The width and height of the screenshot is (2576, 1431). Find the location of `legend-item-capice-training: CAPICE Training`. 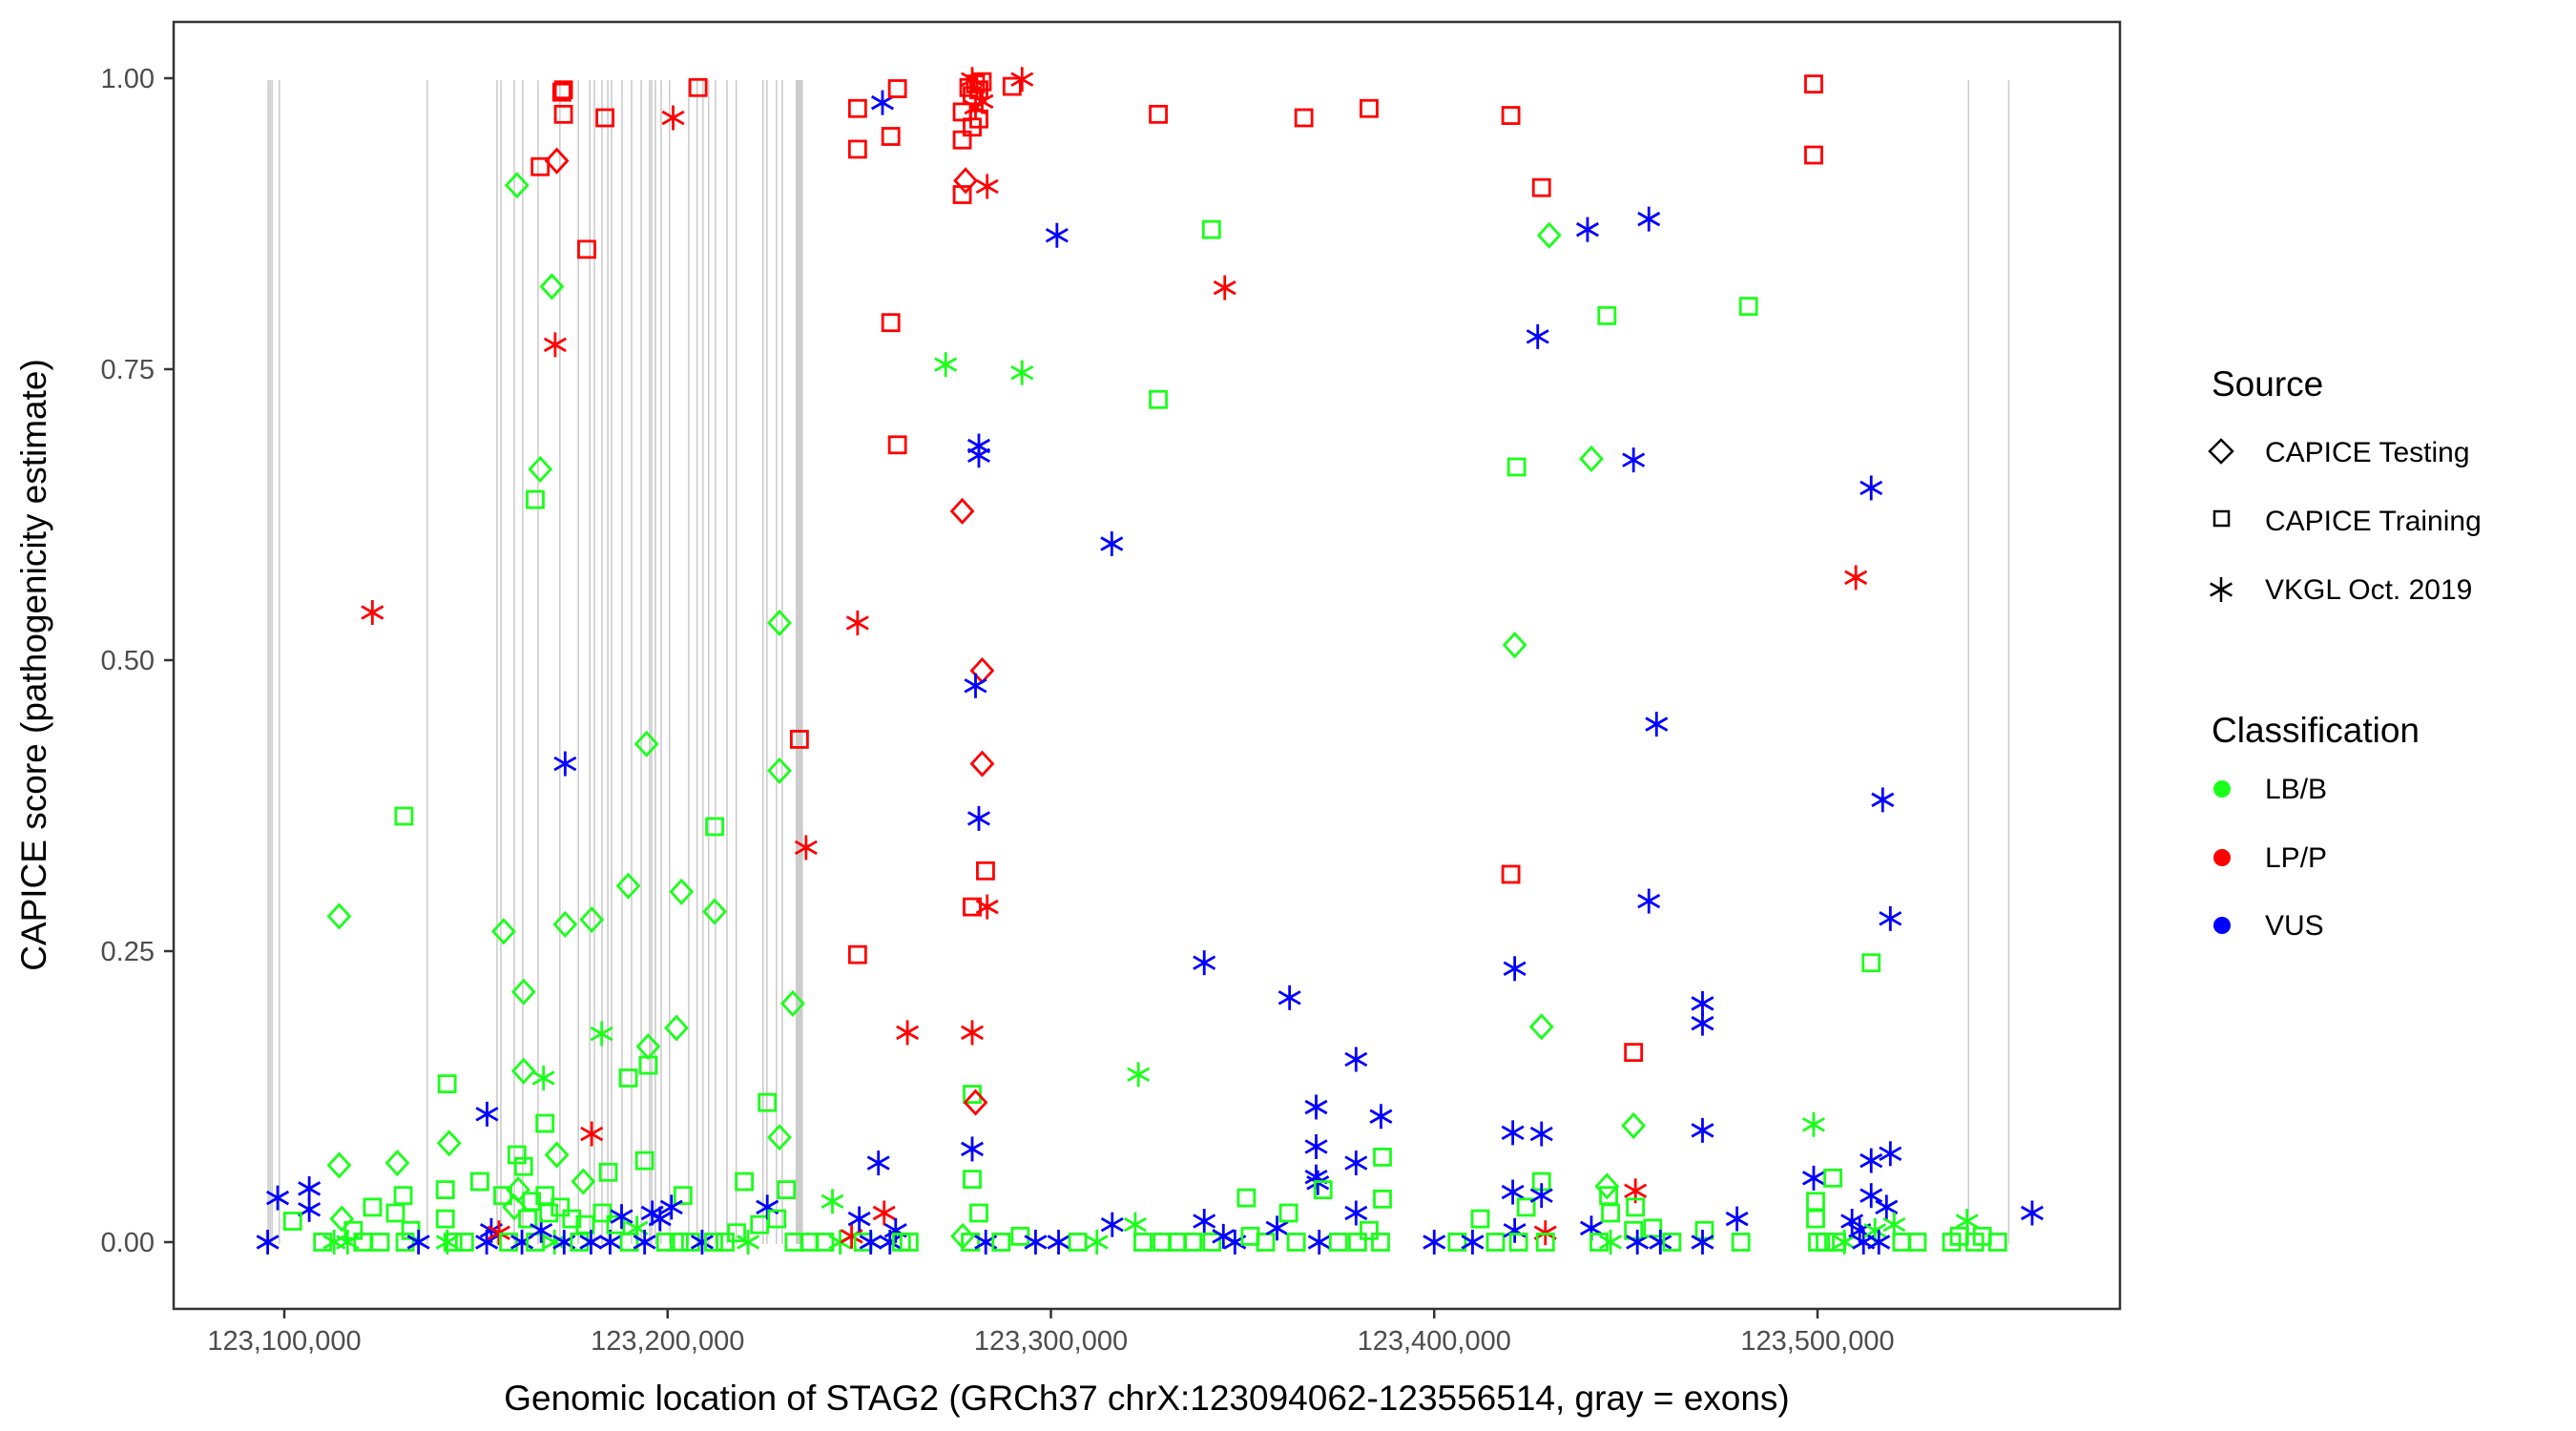

legend-item-capice-training: CAPICE Training is located at coordinates (2347, 521).